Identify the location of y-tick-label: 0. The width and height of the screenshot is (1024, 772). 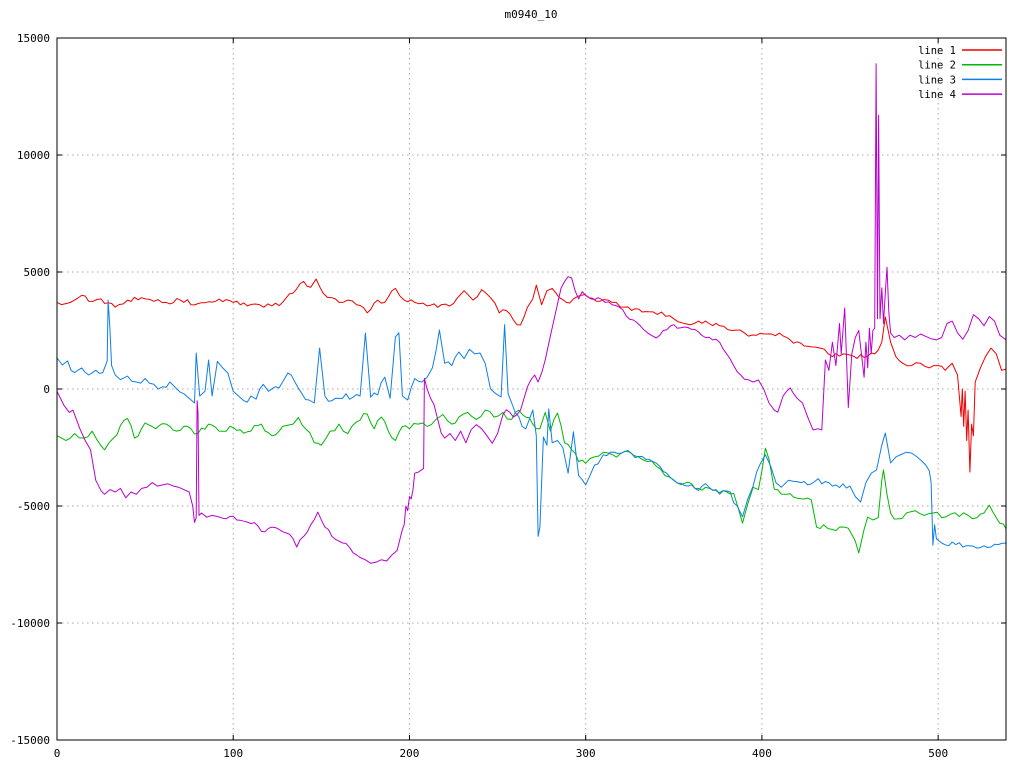
(46, 389).